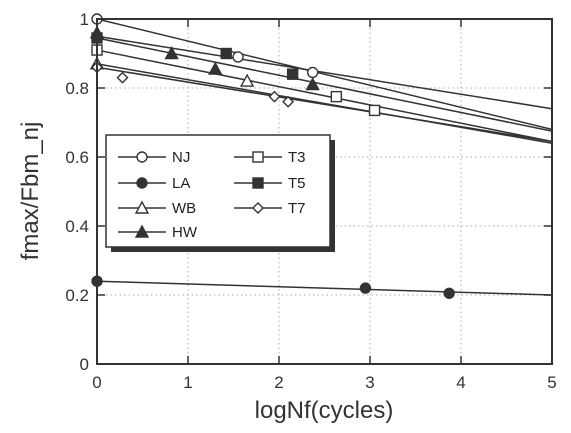  What do you see at coordinates (77, 88) in the screenshot?
I see `y-tick-label: 0.8` at bounding box center [77, 88].